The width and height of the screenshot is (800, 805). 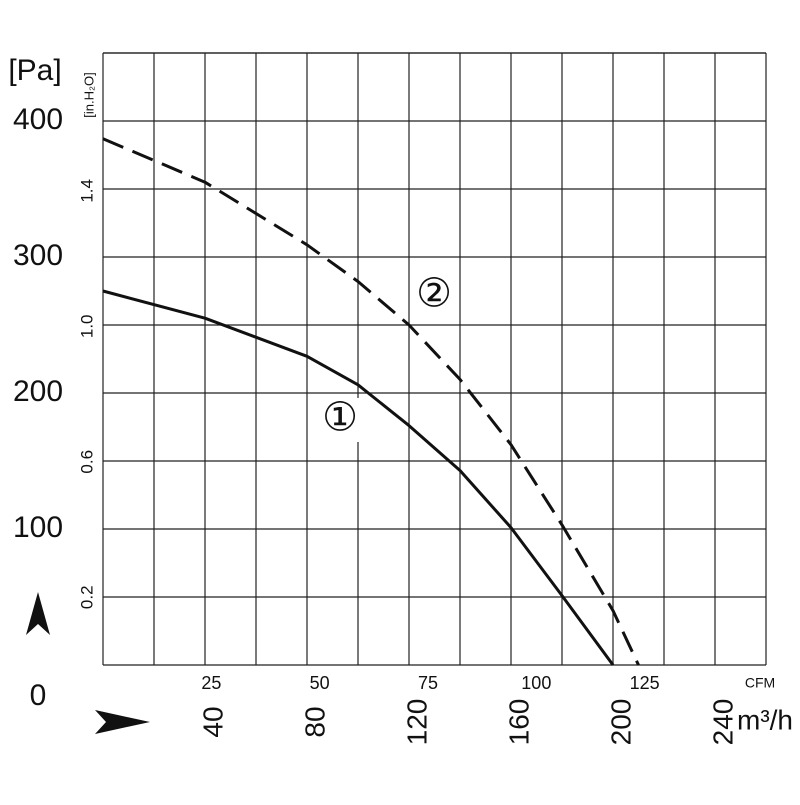 What do you see at coordinates (86, 326) in the screenshot?
I see `y2-tick-label: 1.0` at bounding box center [86, 326].